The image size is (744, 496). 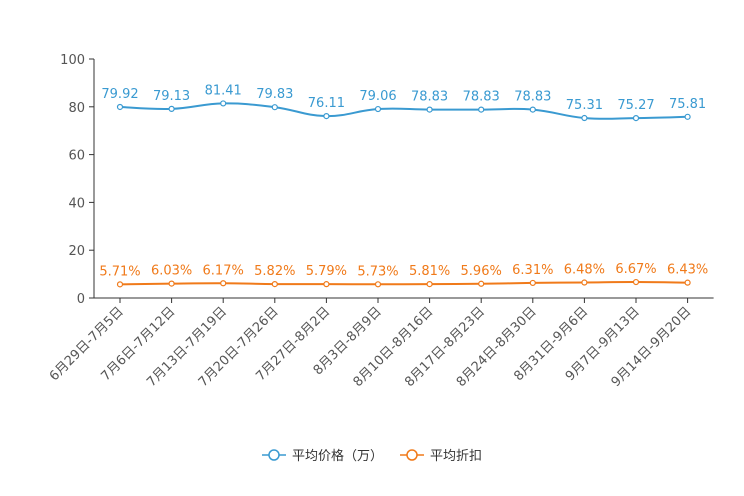 I want to click on data-label: 6.31%, so click(x=532, y=270).